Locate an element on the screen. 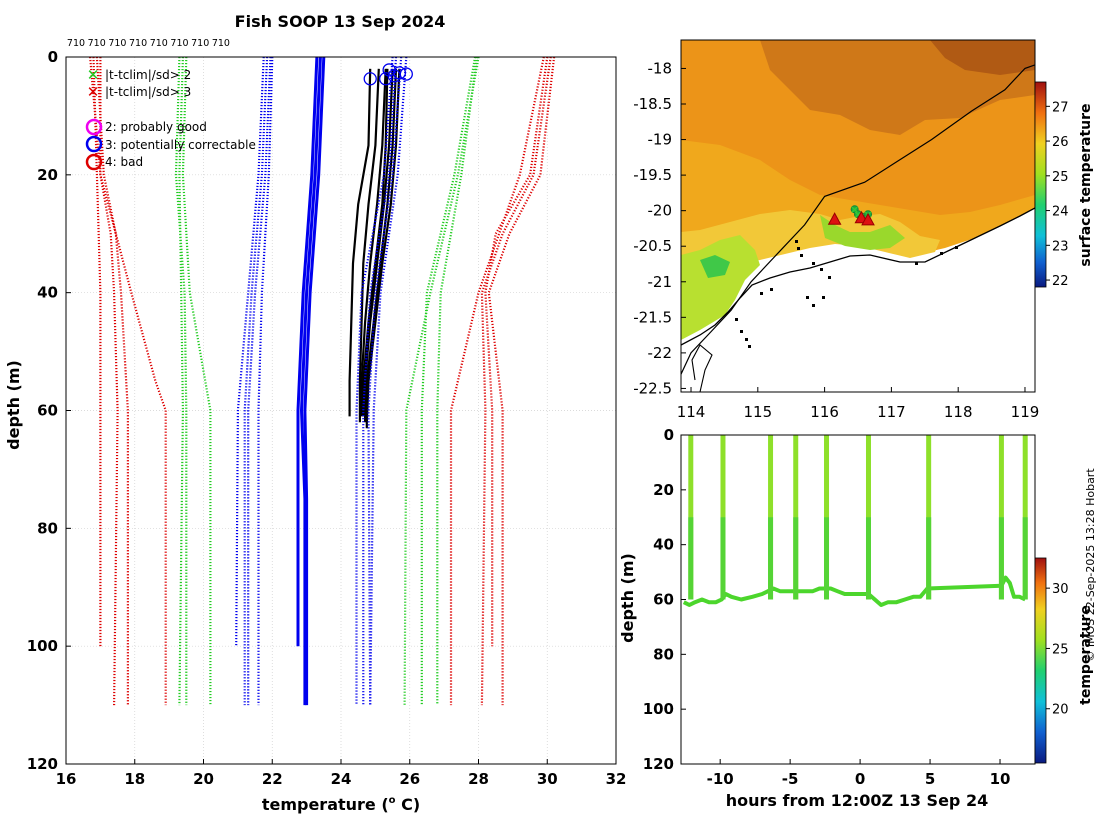 This screenshot has height=820, width=1100. legend-label-bad: 4: bad is located at coordinates (124, 162).